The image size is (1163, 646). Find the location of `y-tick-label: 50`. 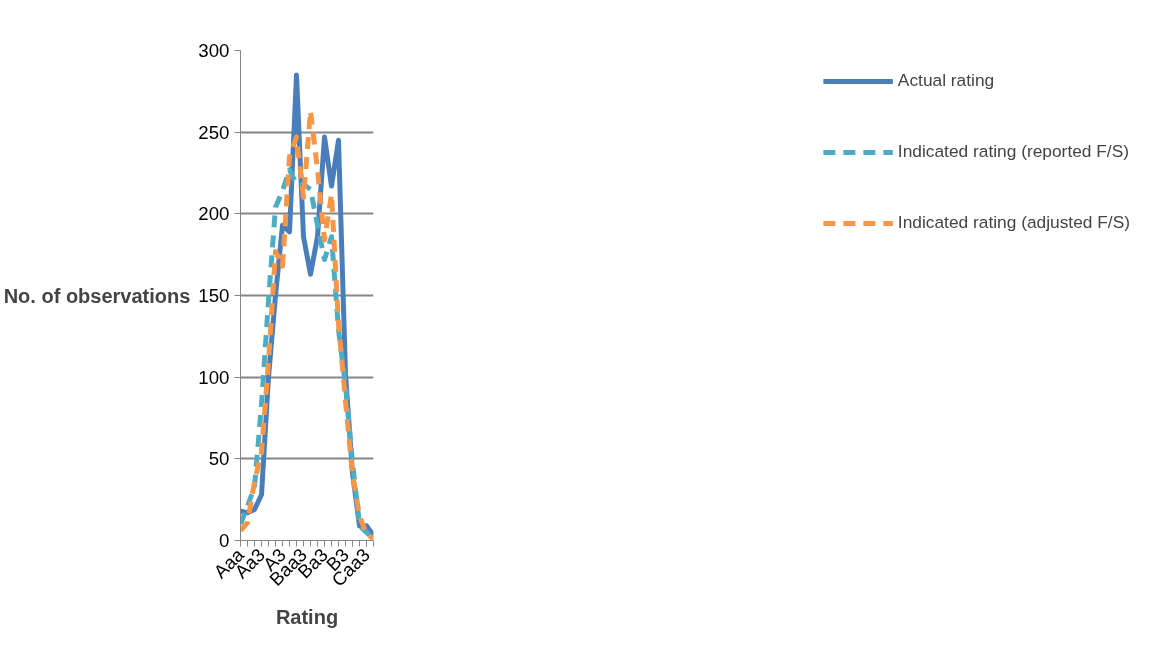

y-tick-label: 50 is located at coordinates (219, 459).